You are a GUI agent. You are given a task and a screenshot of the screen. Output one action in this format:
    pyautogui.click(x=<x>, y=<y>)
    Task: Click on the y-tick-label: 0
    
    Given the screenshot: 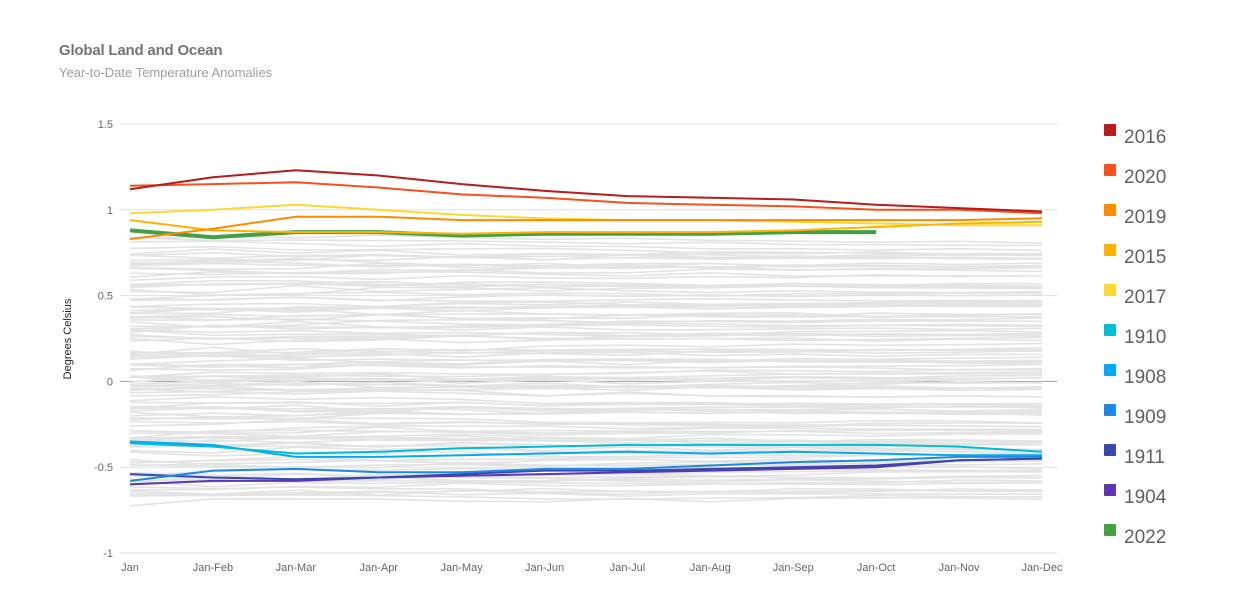 What is the action you would take?
    pyautogui.click(x=110, y=382)
    